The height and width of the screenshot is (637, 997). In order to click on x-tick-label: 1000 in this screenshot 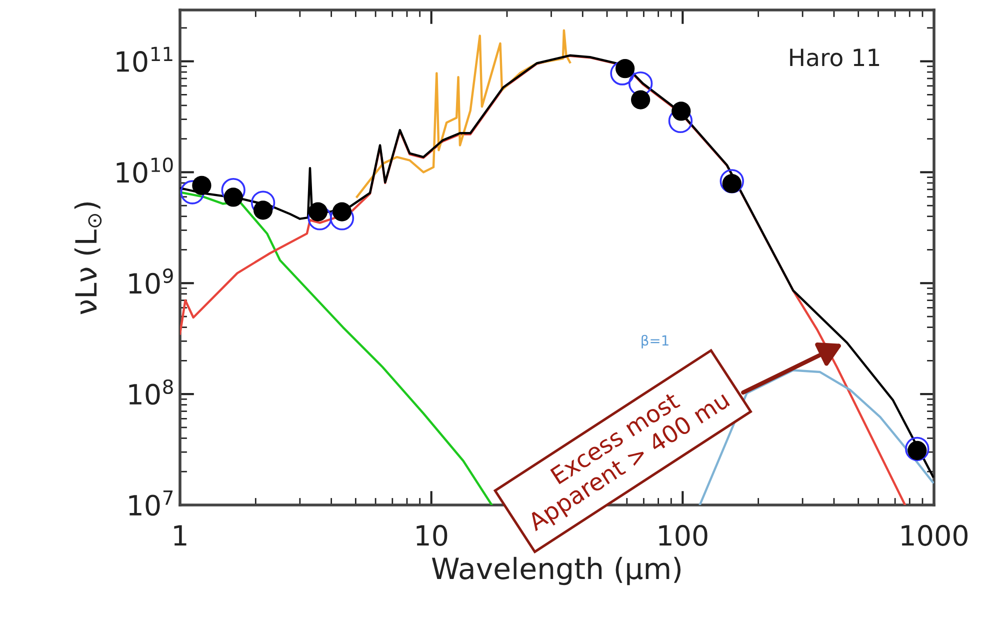, I will do `click(935, 535)`.